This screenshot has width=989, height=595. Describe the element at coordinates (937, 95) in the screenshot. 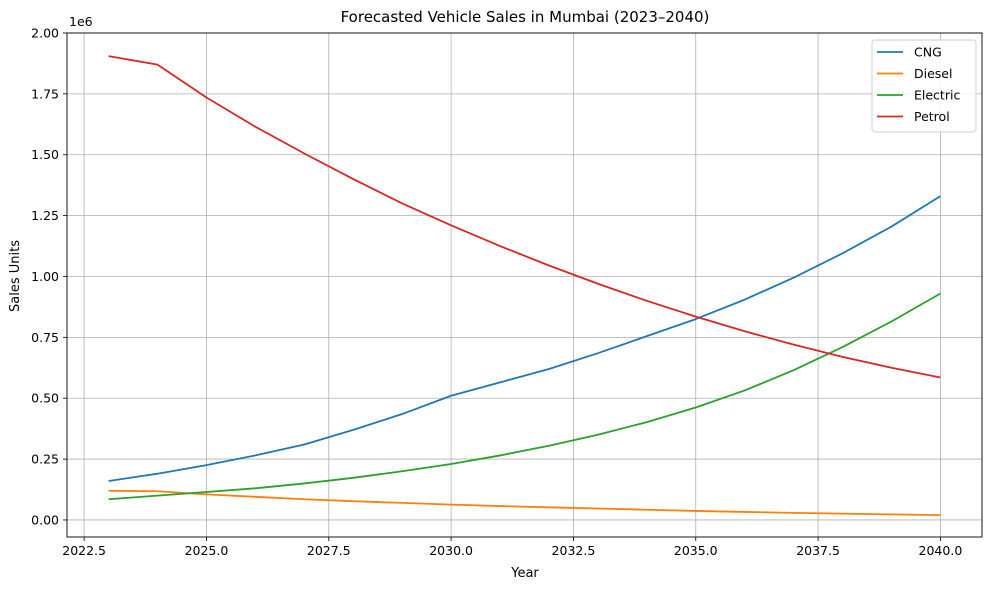

I see `legend-label-electric: Electric` at that location.